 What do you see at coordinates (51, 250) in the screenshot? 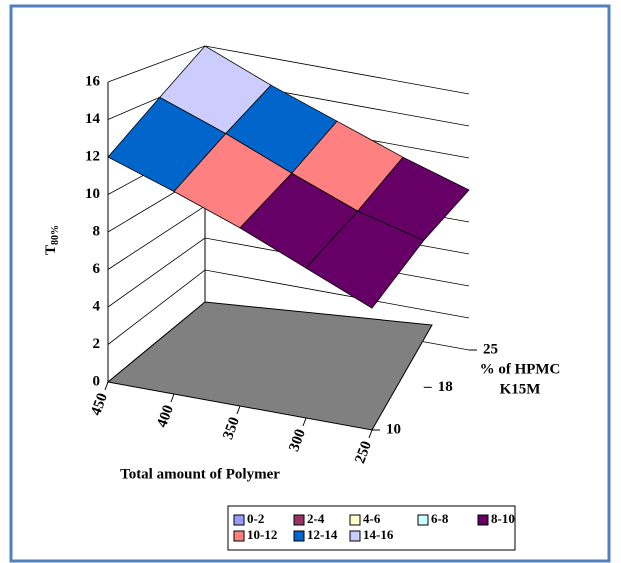
I see `z-title-main: T` at bounding box center [51, 250].